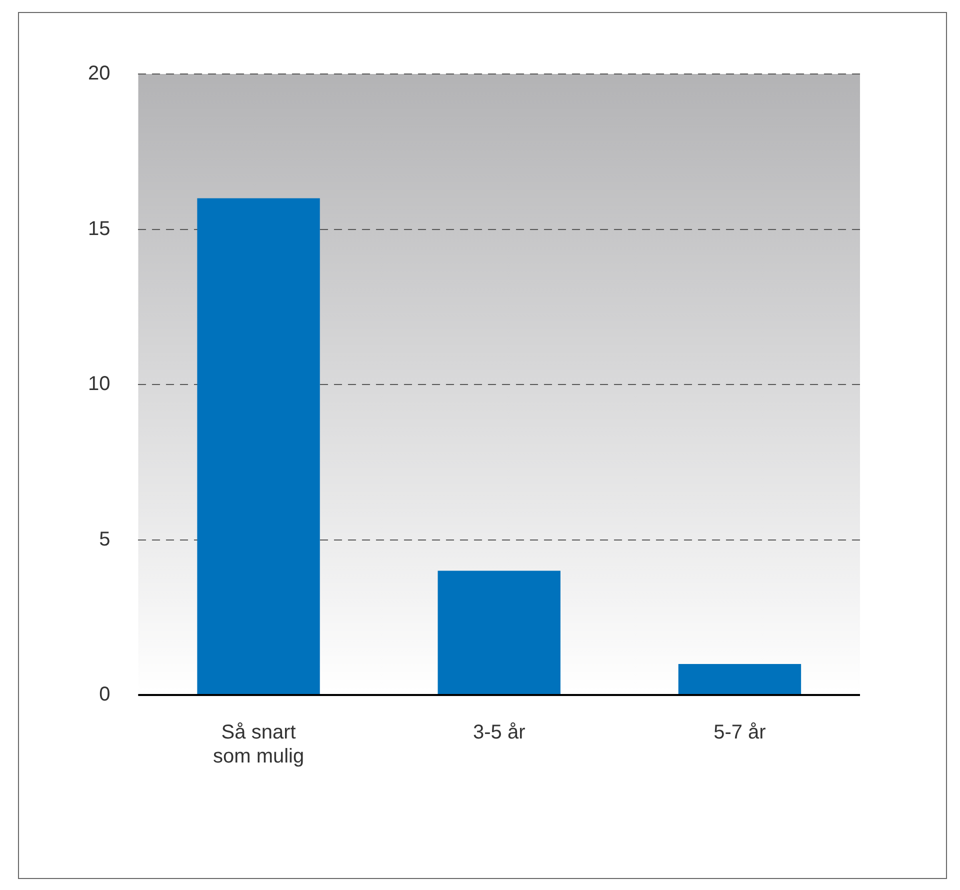  I want to click on y-tick-label: 15, so click(99, 229).